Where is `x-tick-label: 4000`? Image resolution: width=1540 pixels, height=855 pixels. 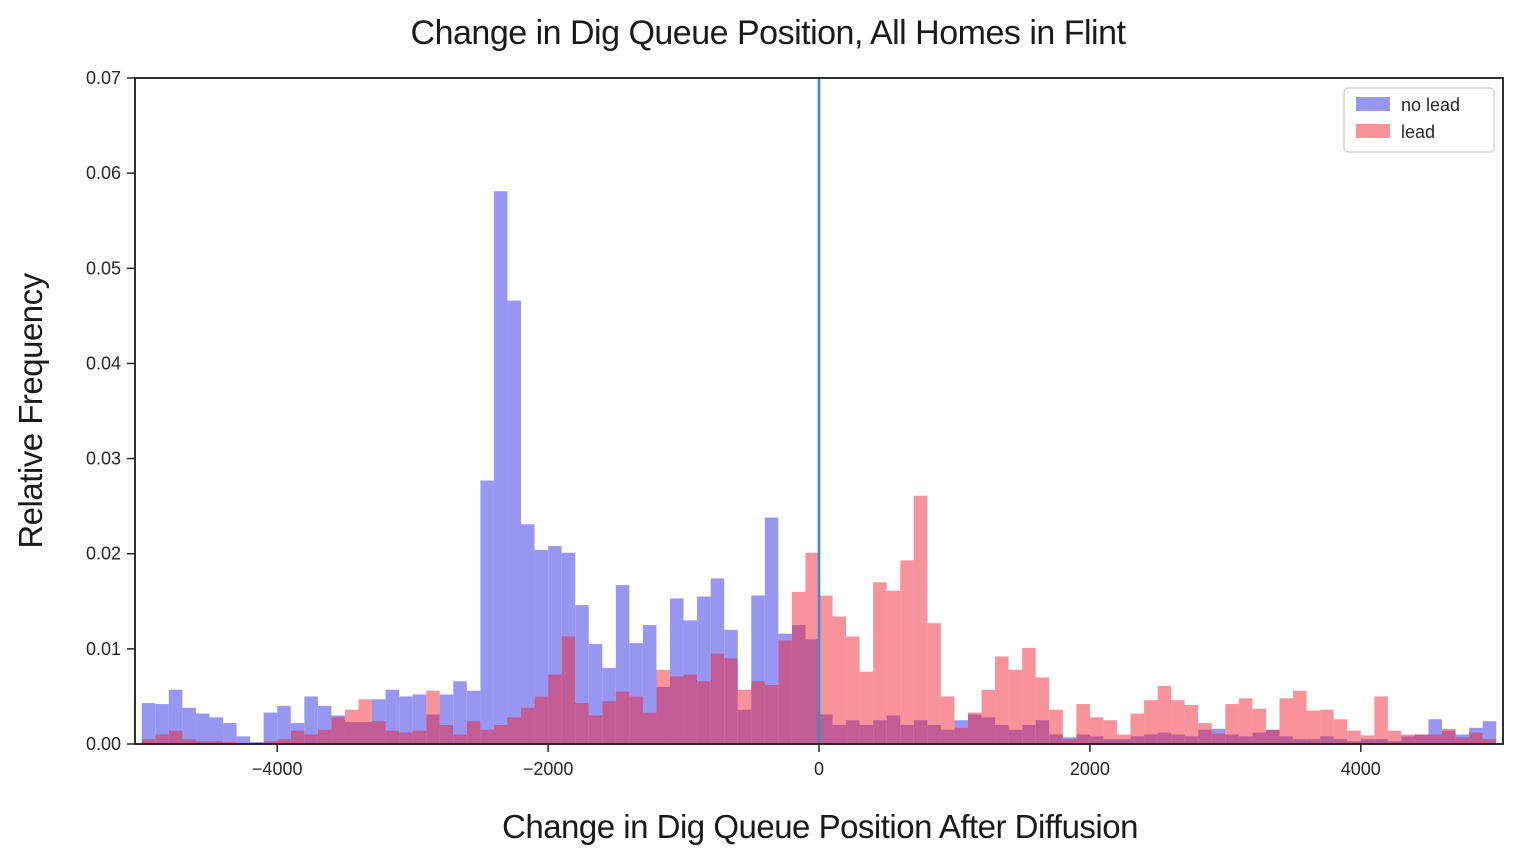
x-tick-label: 4000 is located at coordinates (1361, 769).